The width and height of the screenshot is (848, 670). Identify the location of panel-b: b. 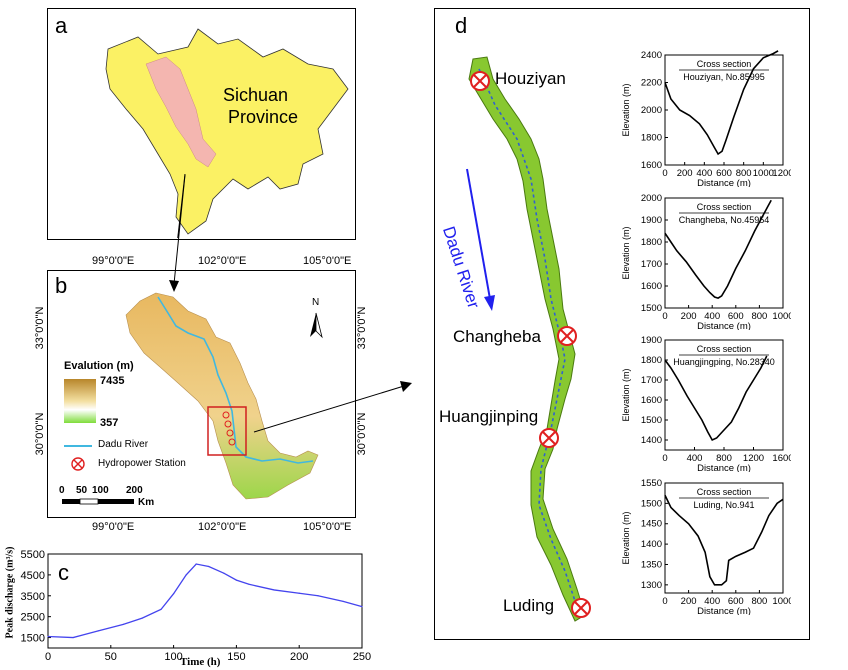
(201, 394).